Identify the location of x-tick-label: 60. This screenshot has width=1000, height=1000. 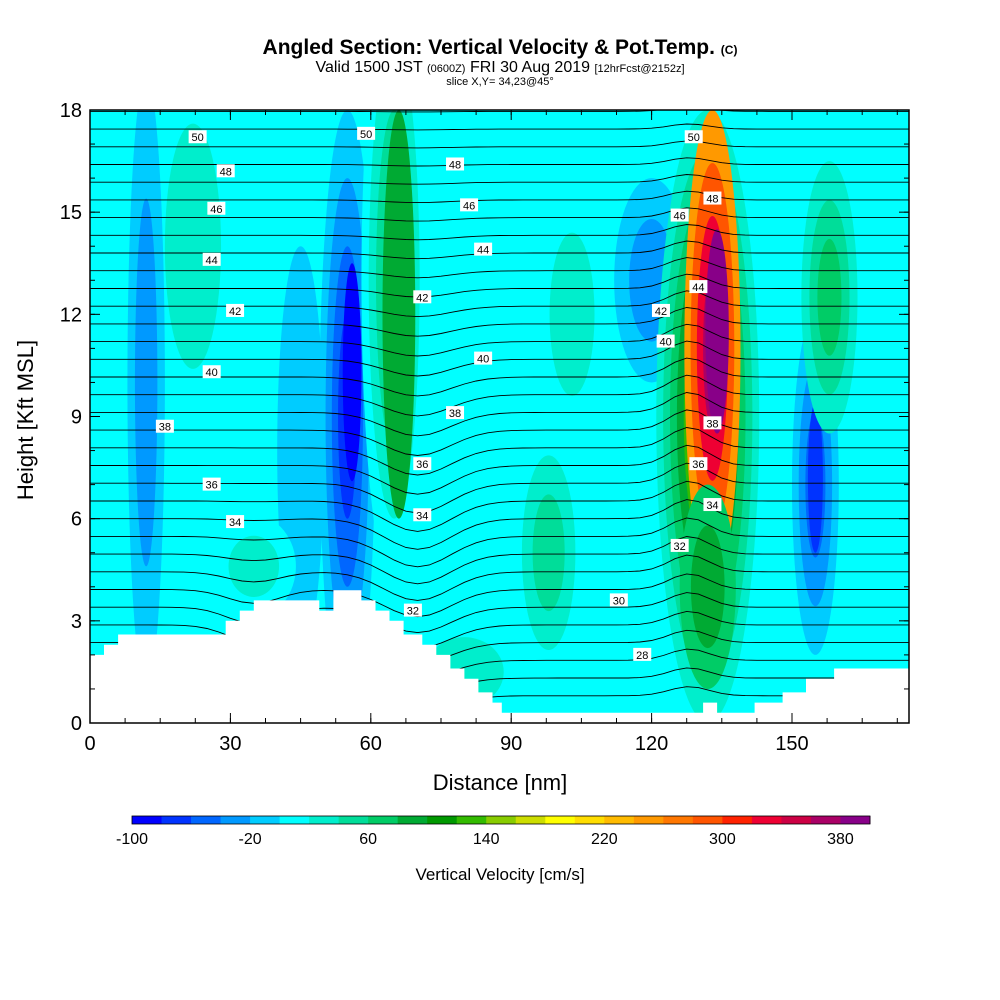
(371, 744).